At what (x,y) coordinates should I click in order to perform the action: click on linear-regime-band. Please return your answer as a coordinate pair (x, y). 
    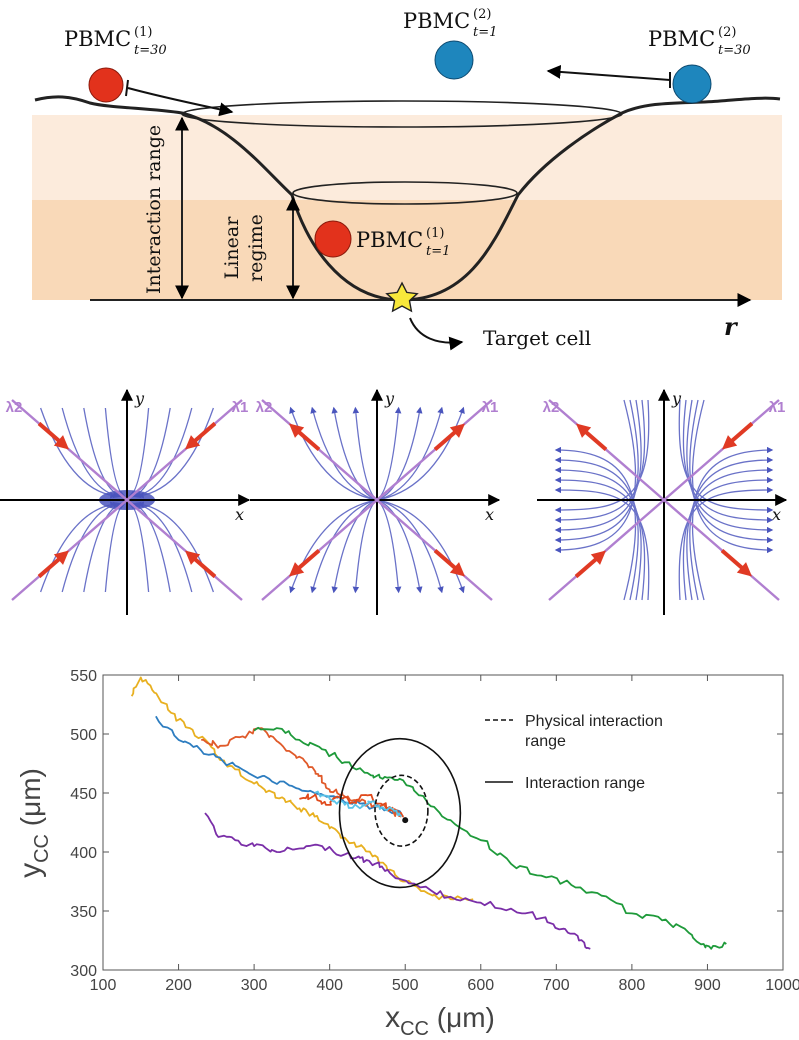
    Looking at the image, I should click on (407, 250).